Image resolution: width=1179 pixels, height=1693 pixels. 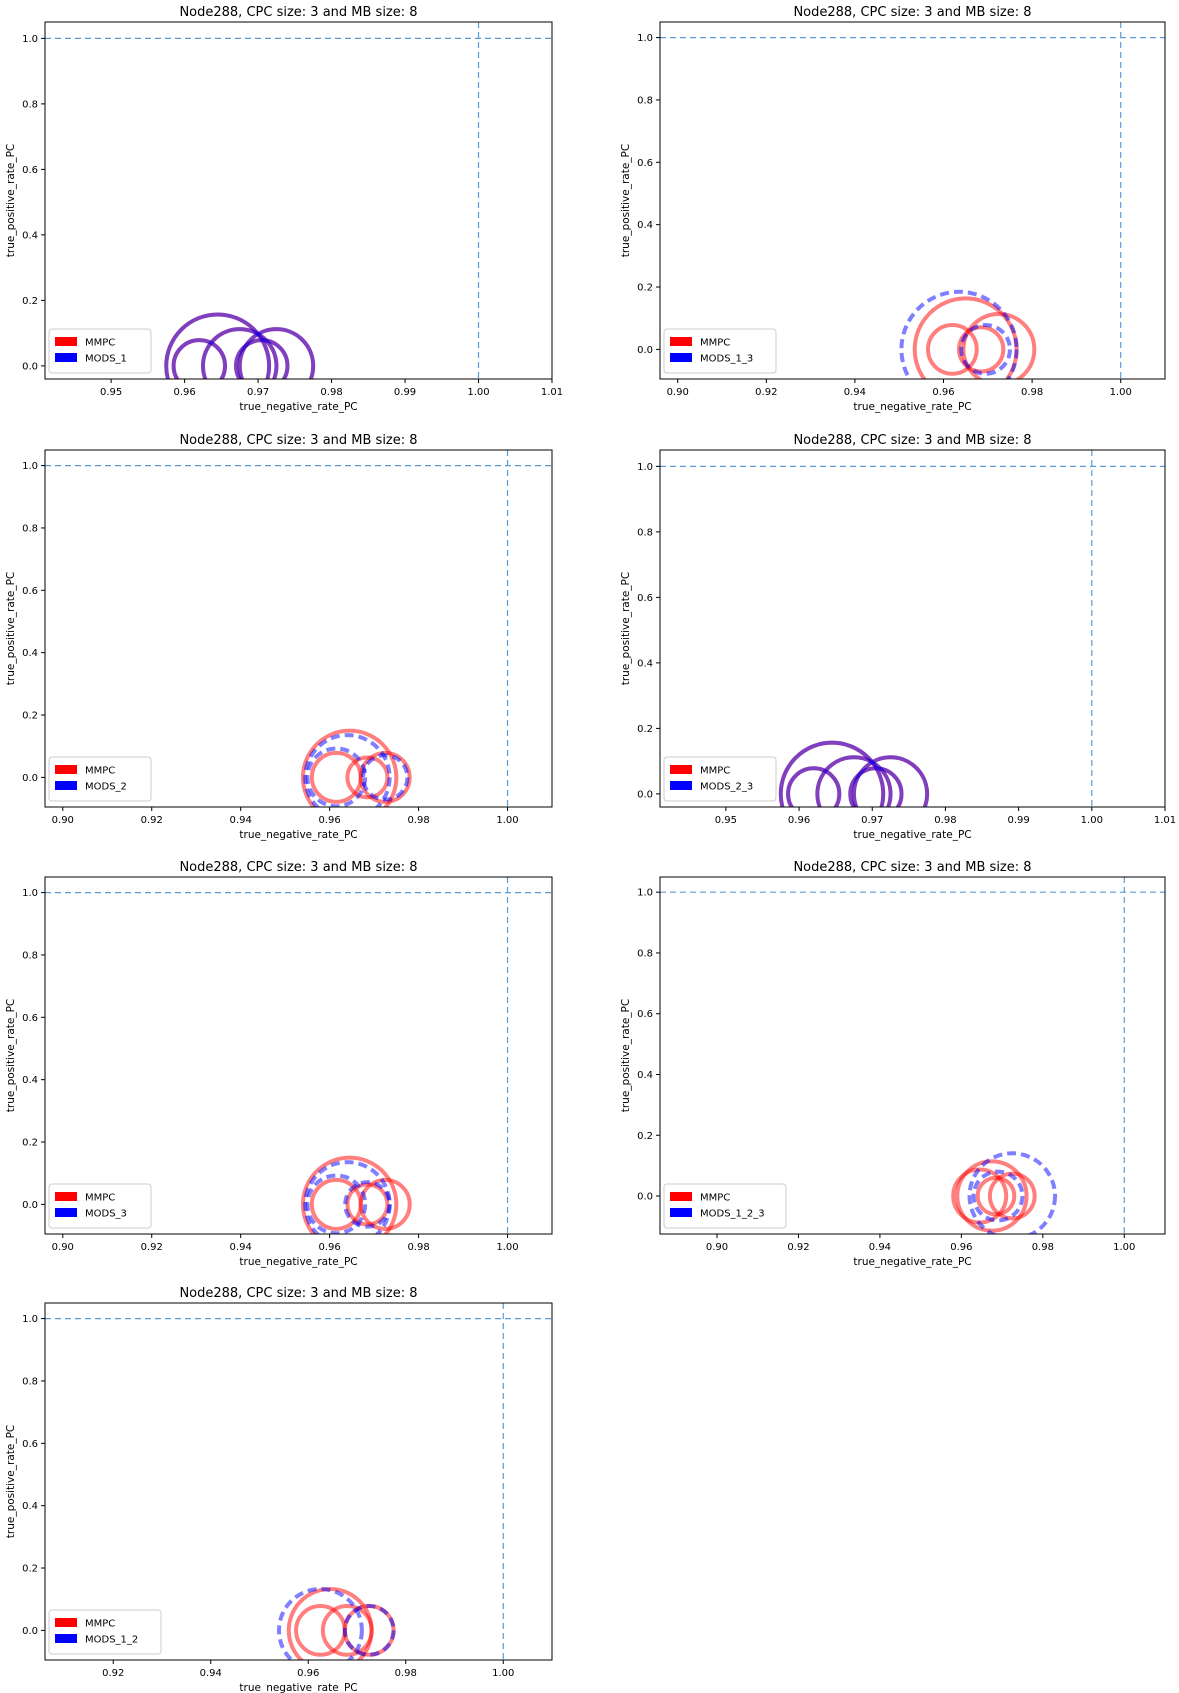 I want to click on y-tick-label: 0.0, so click(x=30, y=1205).